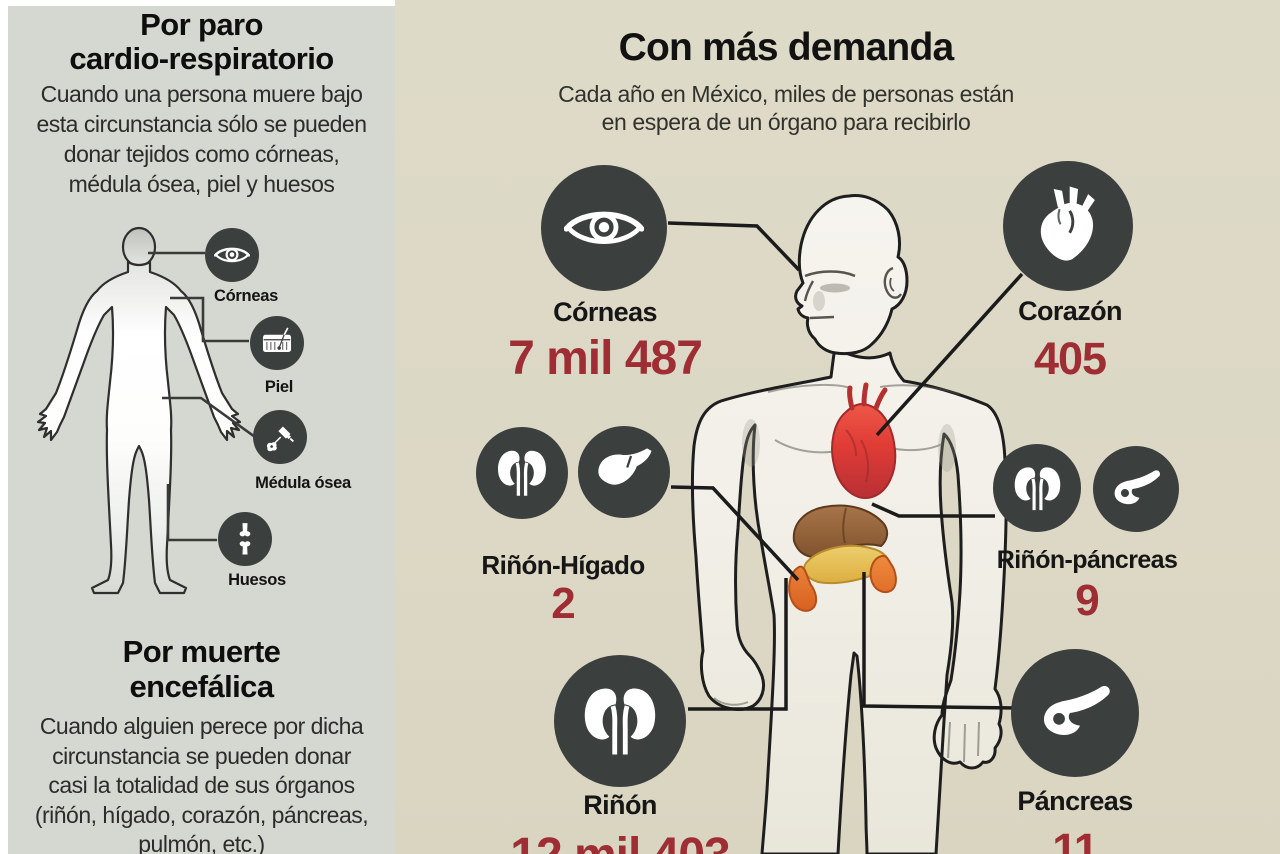  I want to click on liver-icon, so click(624, 472).